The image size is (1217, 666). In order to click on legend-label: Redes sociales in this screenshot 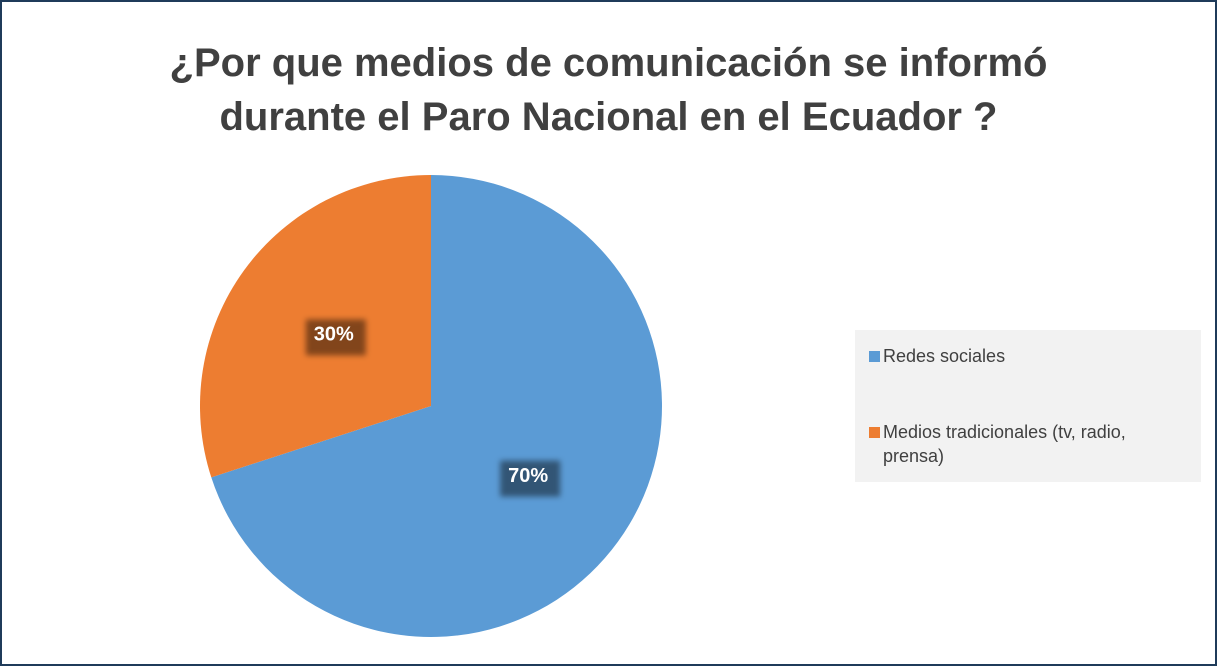, I will do `click(944, 356)`.